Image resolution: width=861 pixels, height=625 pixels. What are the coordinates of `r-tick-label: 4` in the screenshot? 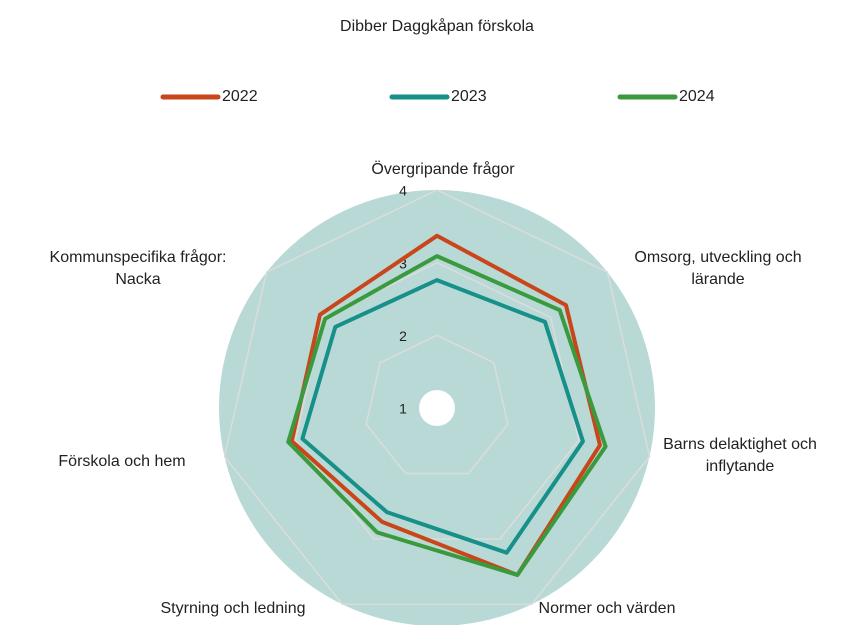 It's located at (403, 191).